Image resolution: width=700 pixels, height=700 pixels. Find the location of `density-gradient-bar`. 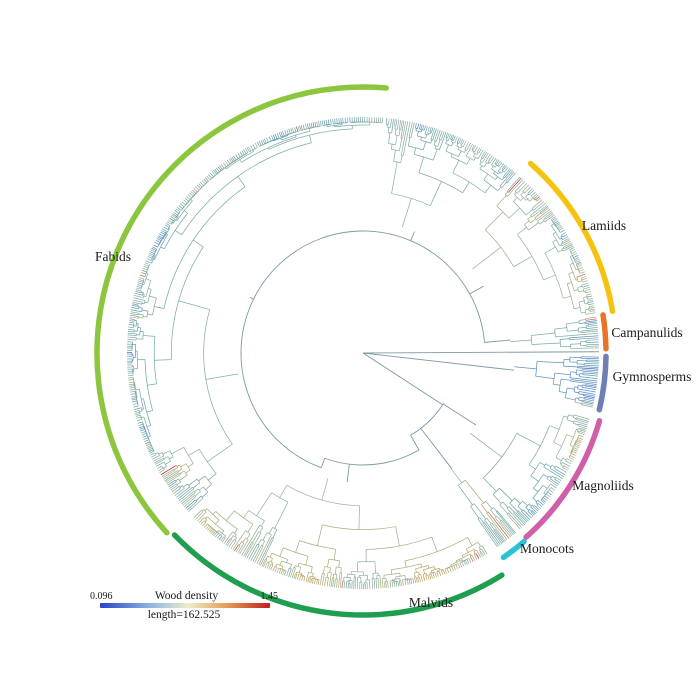

density-gradient-bar is located at coordinates (185, 605).